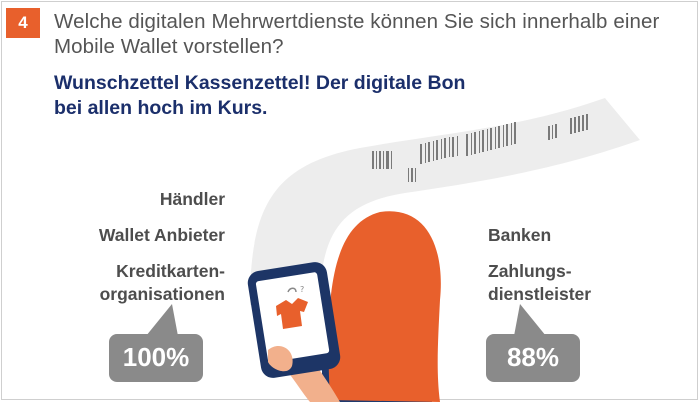  Describe the element at coordinates (530, 271) in the screenshot. I see `label-zahlungs: Zahlungs-` at that location.